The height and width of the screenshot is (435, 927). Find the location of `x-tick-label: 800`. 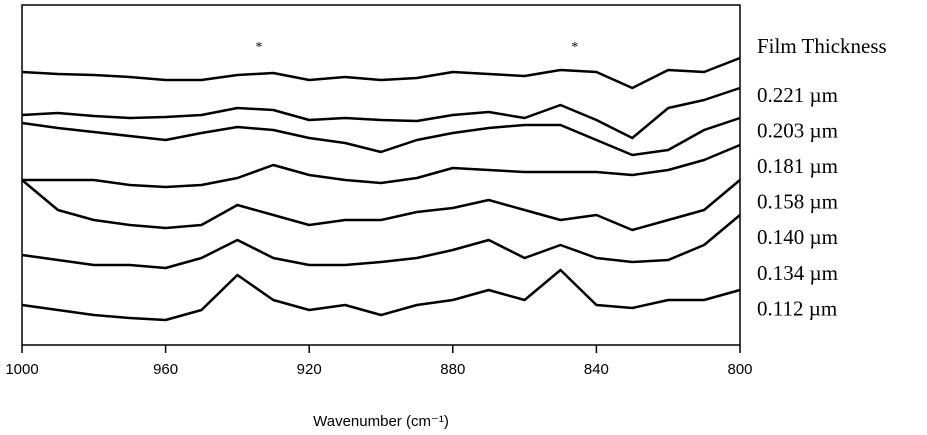

x-tick-label: 800 is located at coordinates (739, 369).